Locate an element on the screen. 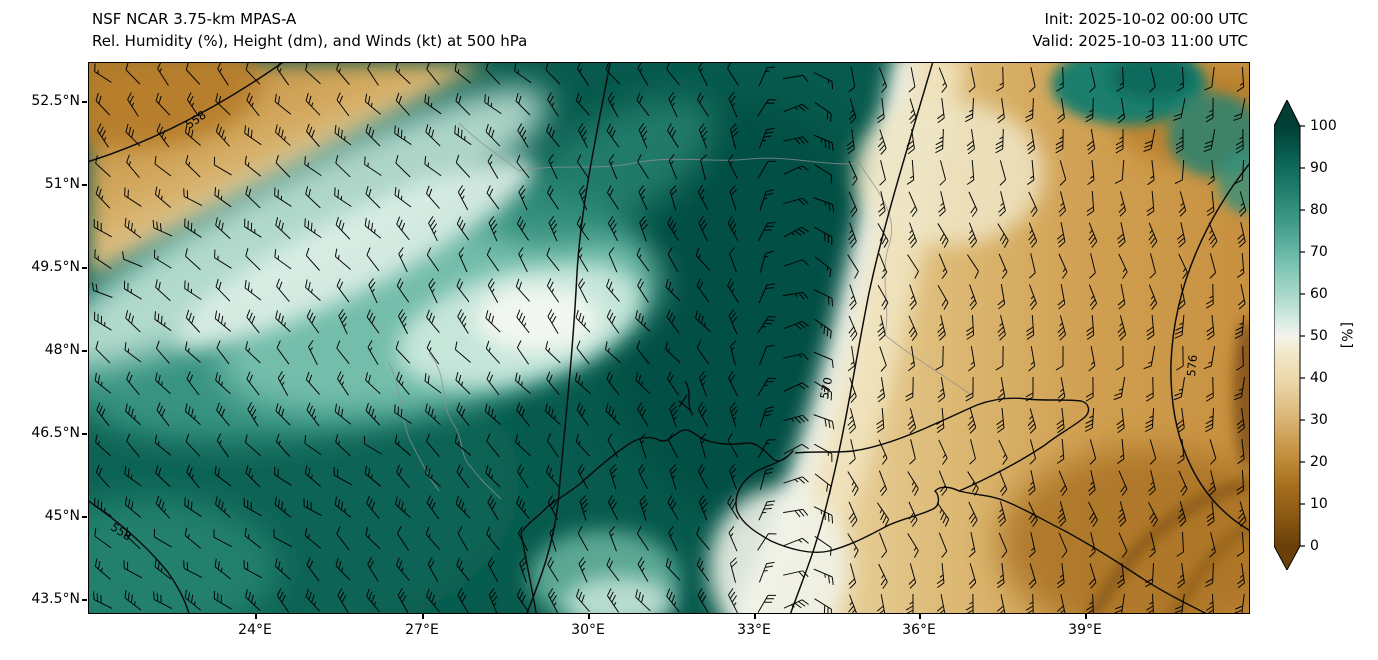 Image resolution: width=1378 pixels, height=660 pixels. x-axis-tick-label: 33°E is located at coordinates (754, 630).